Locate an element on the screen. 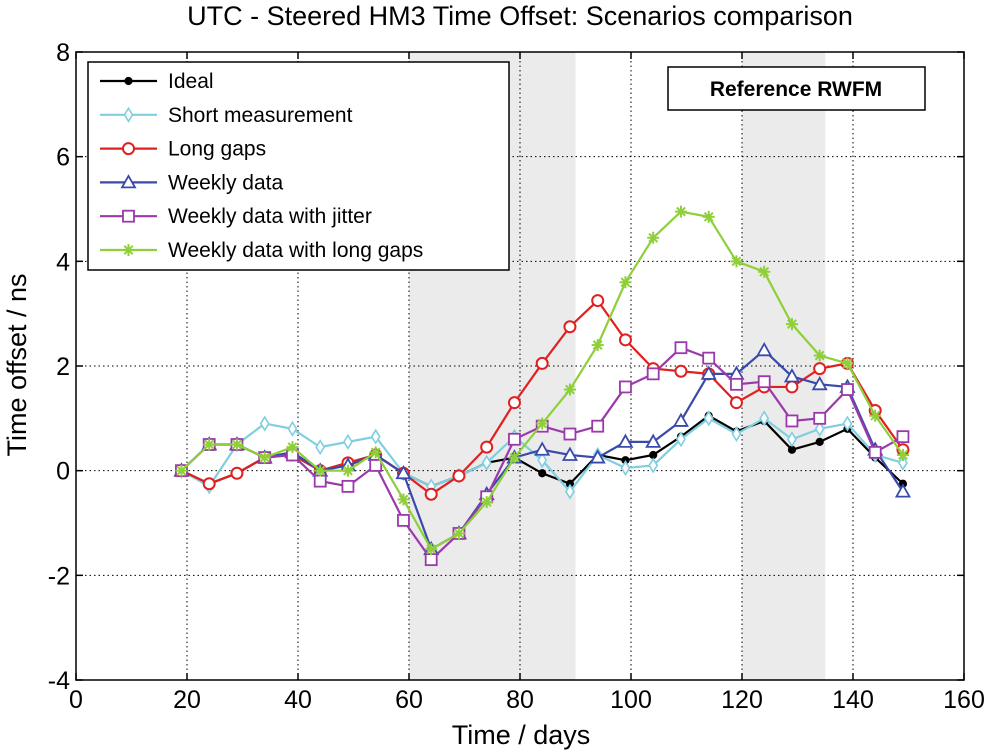 The width and height of the screenshot is (992, 755). x-tick-label: 140 is located at coordinates (853, 700).